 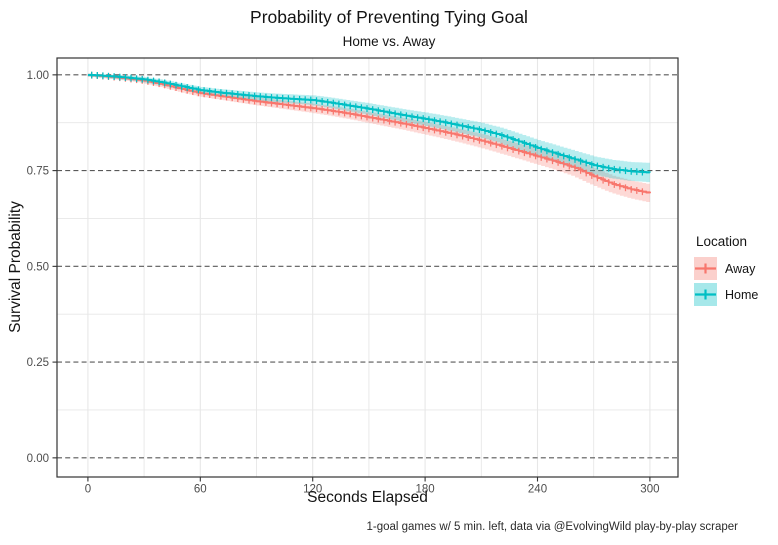 I want to click on x-tick-label: 240, so click(x=537, y=490).